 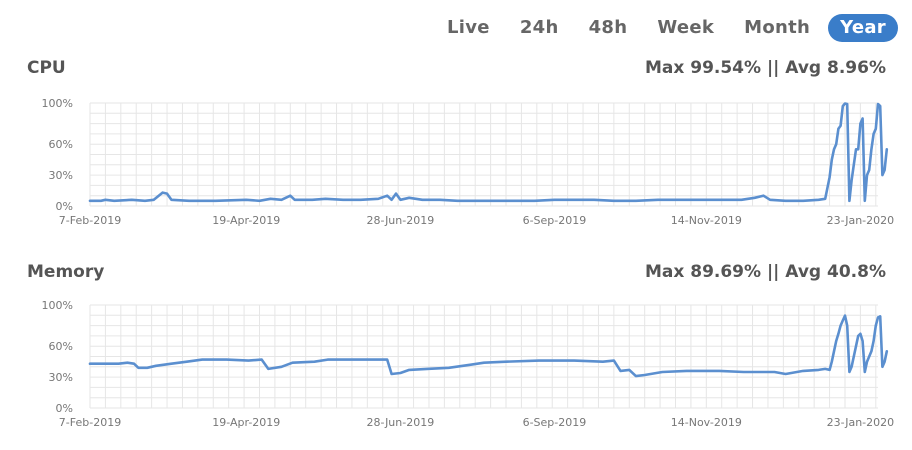 What do you see at coordinates (57, 305) in the screenshot?
I see `memory-y-tick-label: 100%` at bounding box center [57, 305].